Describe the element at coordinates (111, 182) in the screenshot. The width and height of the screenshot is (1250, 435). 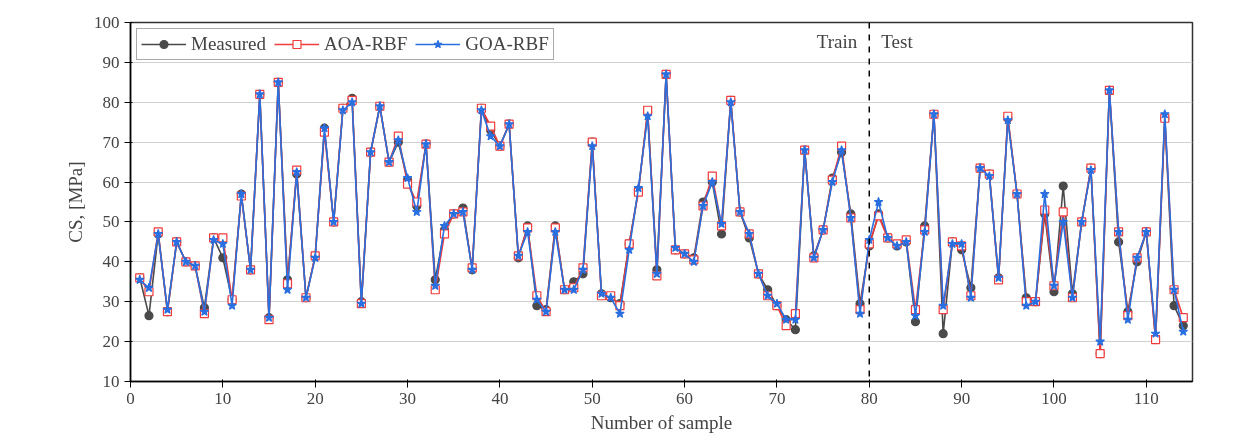
I see `y-tick-label: 60` at that location.